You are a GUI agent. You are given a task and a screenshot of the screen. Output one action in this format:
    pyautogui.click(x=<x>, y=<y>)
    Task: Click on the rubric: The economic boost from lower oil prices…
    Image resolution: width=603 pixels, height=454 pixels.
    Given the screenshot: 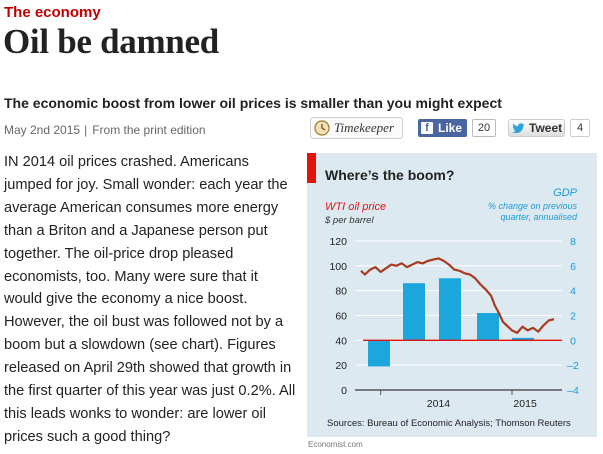 What is the action you would take?
    pyautogui.click(x=253, y=103)
    